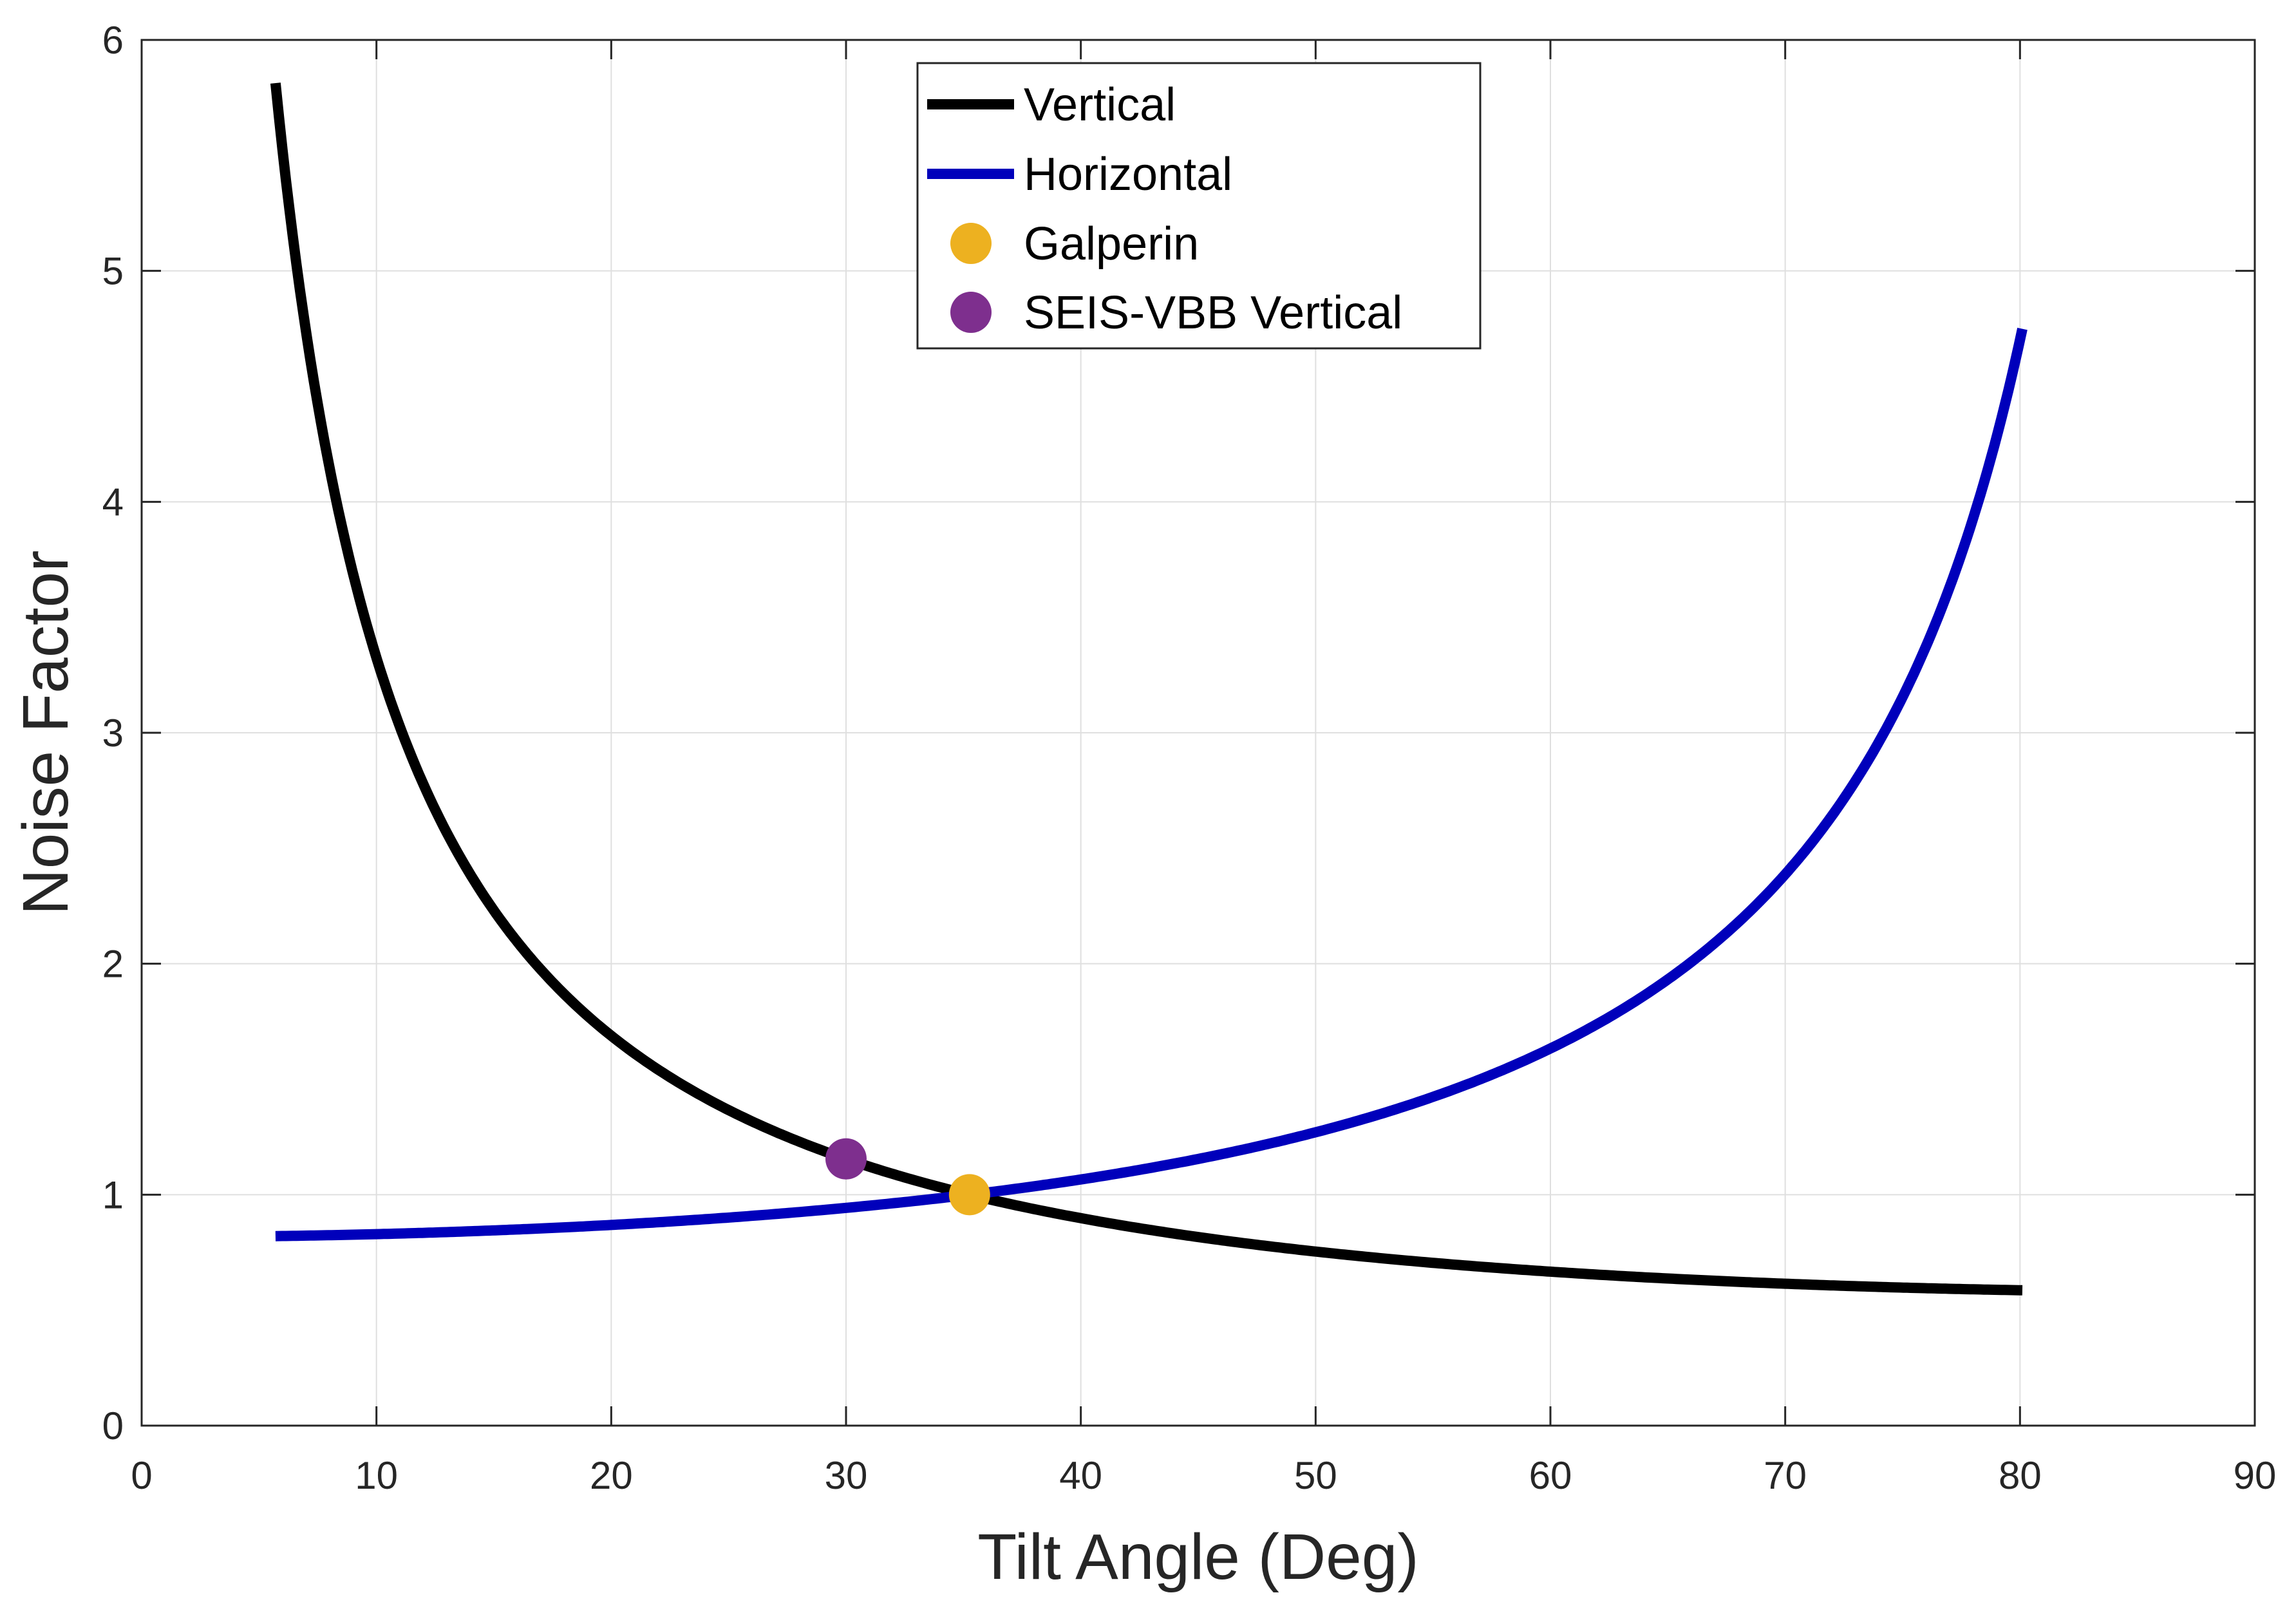  Describe the element at coordinates (113, 734) in the screenshot. I see `y-tick-label: 3` at that location.